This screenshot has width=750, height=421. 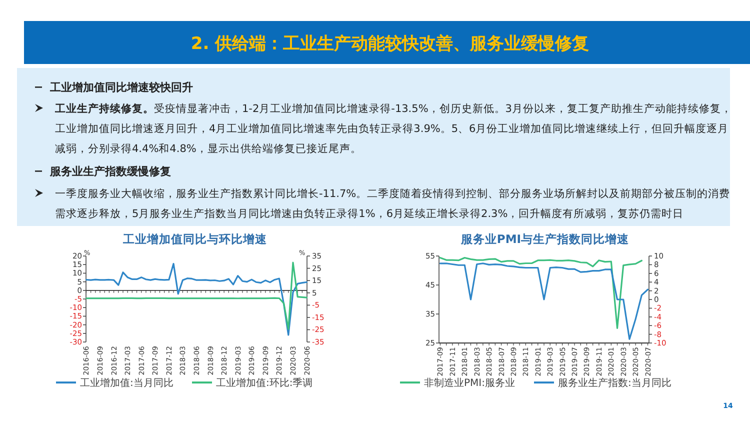 I want to click on text: 2. 供给端：工业生产动能较快改善、服务业缓慢修复, so click(x=390, y=43).